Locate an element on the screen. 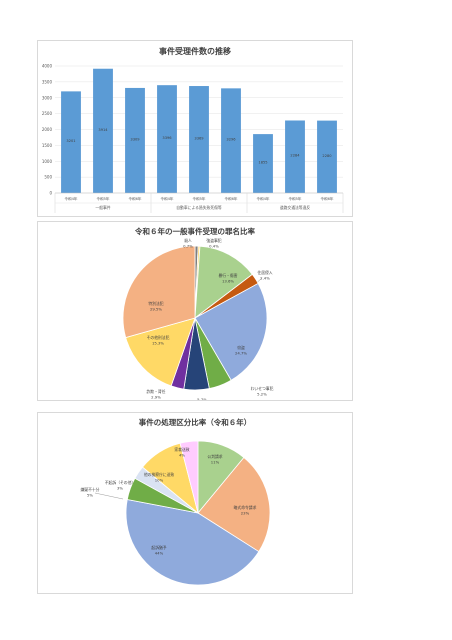 The width and height of the screenshot is (452, 640). slice-pct-label: 5.2% is located at coordinates (262, 394).